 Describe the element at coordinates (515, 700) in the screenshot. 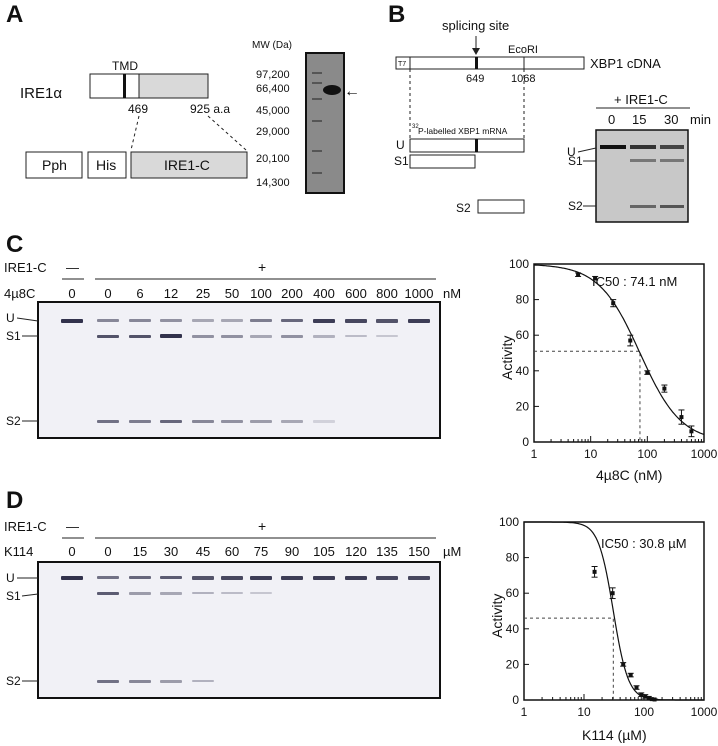

I see `chart-d-ytick-label: 0` at that location.